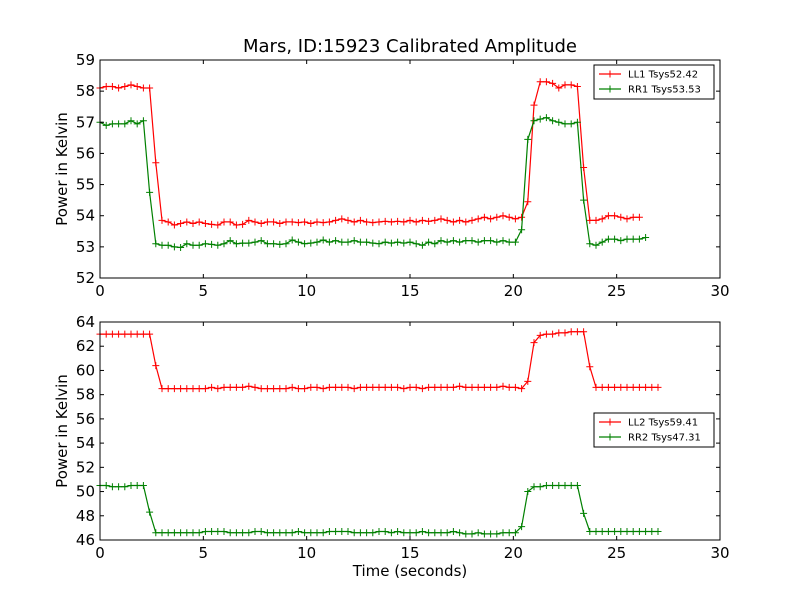  Describe the element at coordinates (654, 82) in the screenshot. I see `legend-box` at that location.